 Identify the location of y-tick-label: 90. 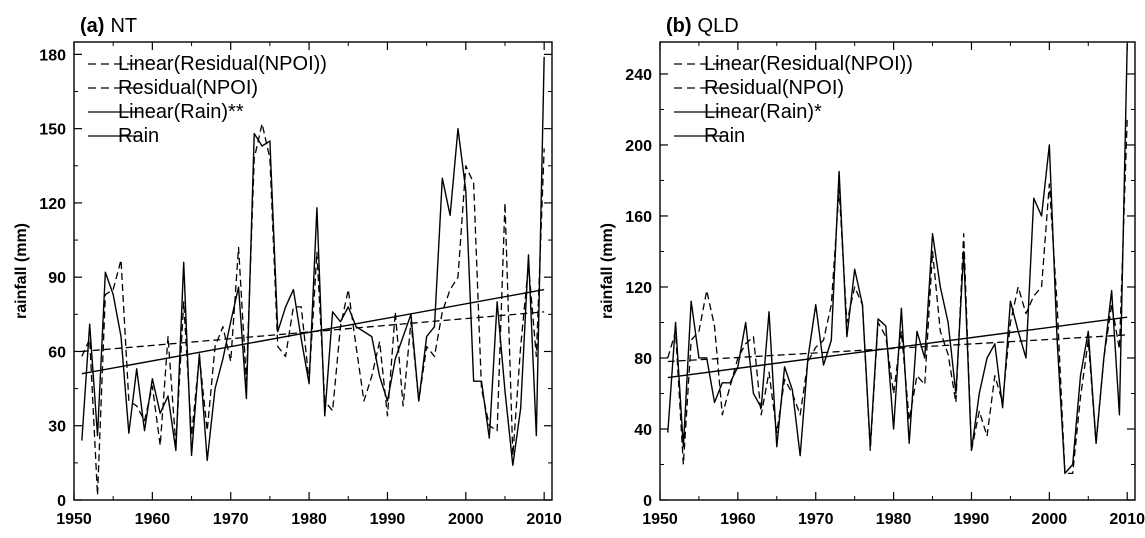
(57, 278).